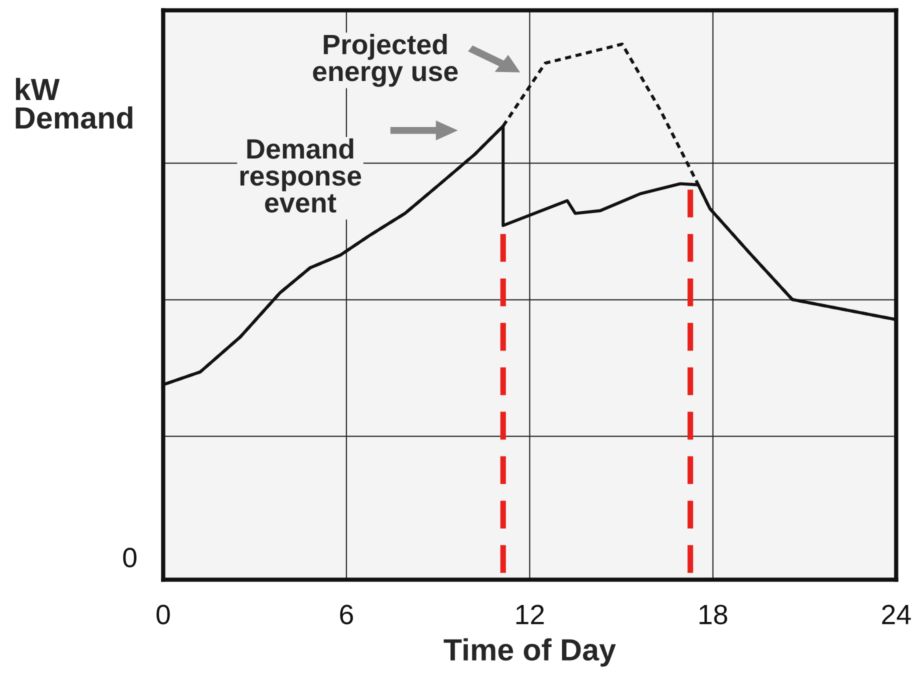  What do you see at coordinates (163, 614) in the screenshot?
I see `x-tick-label: 0` at bounding box center [163, 614].